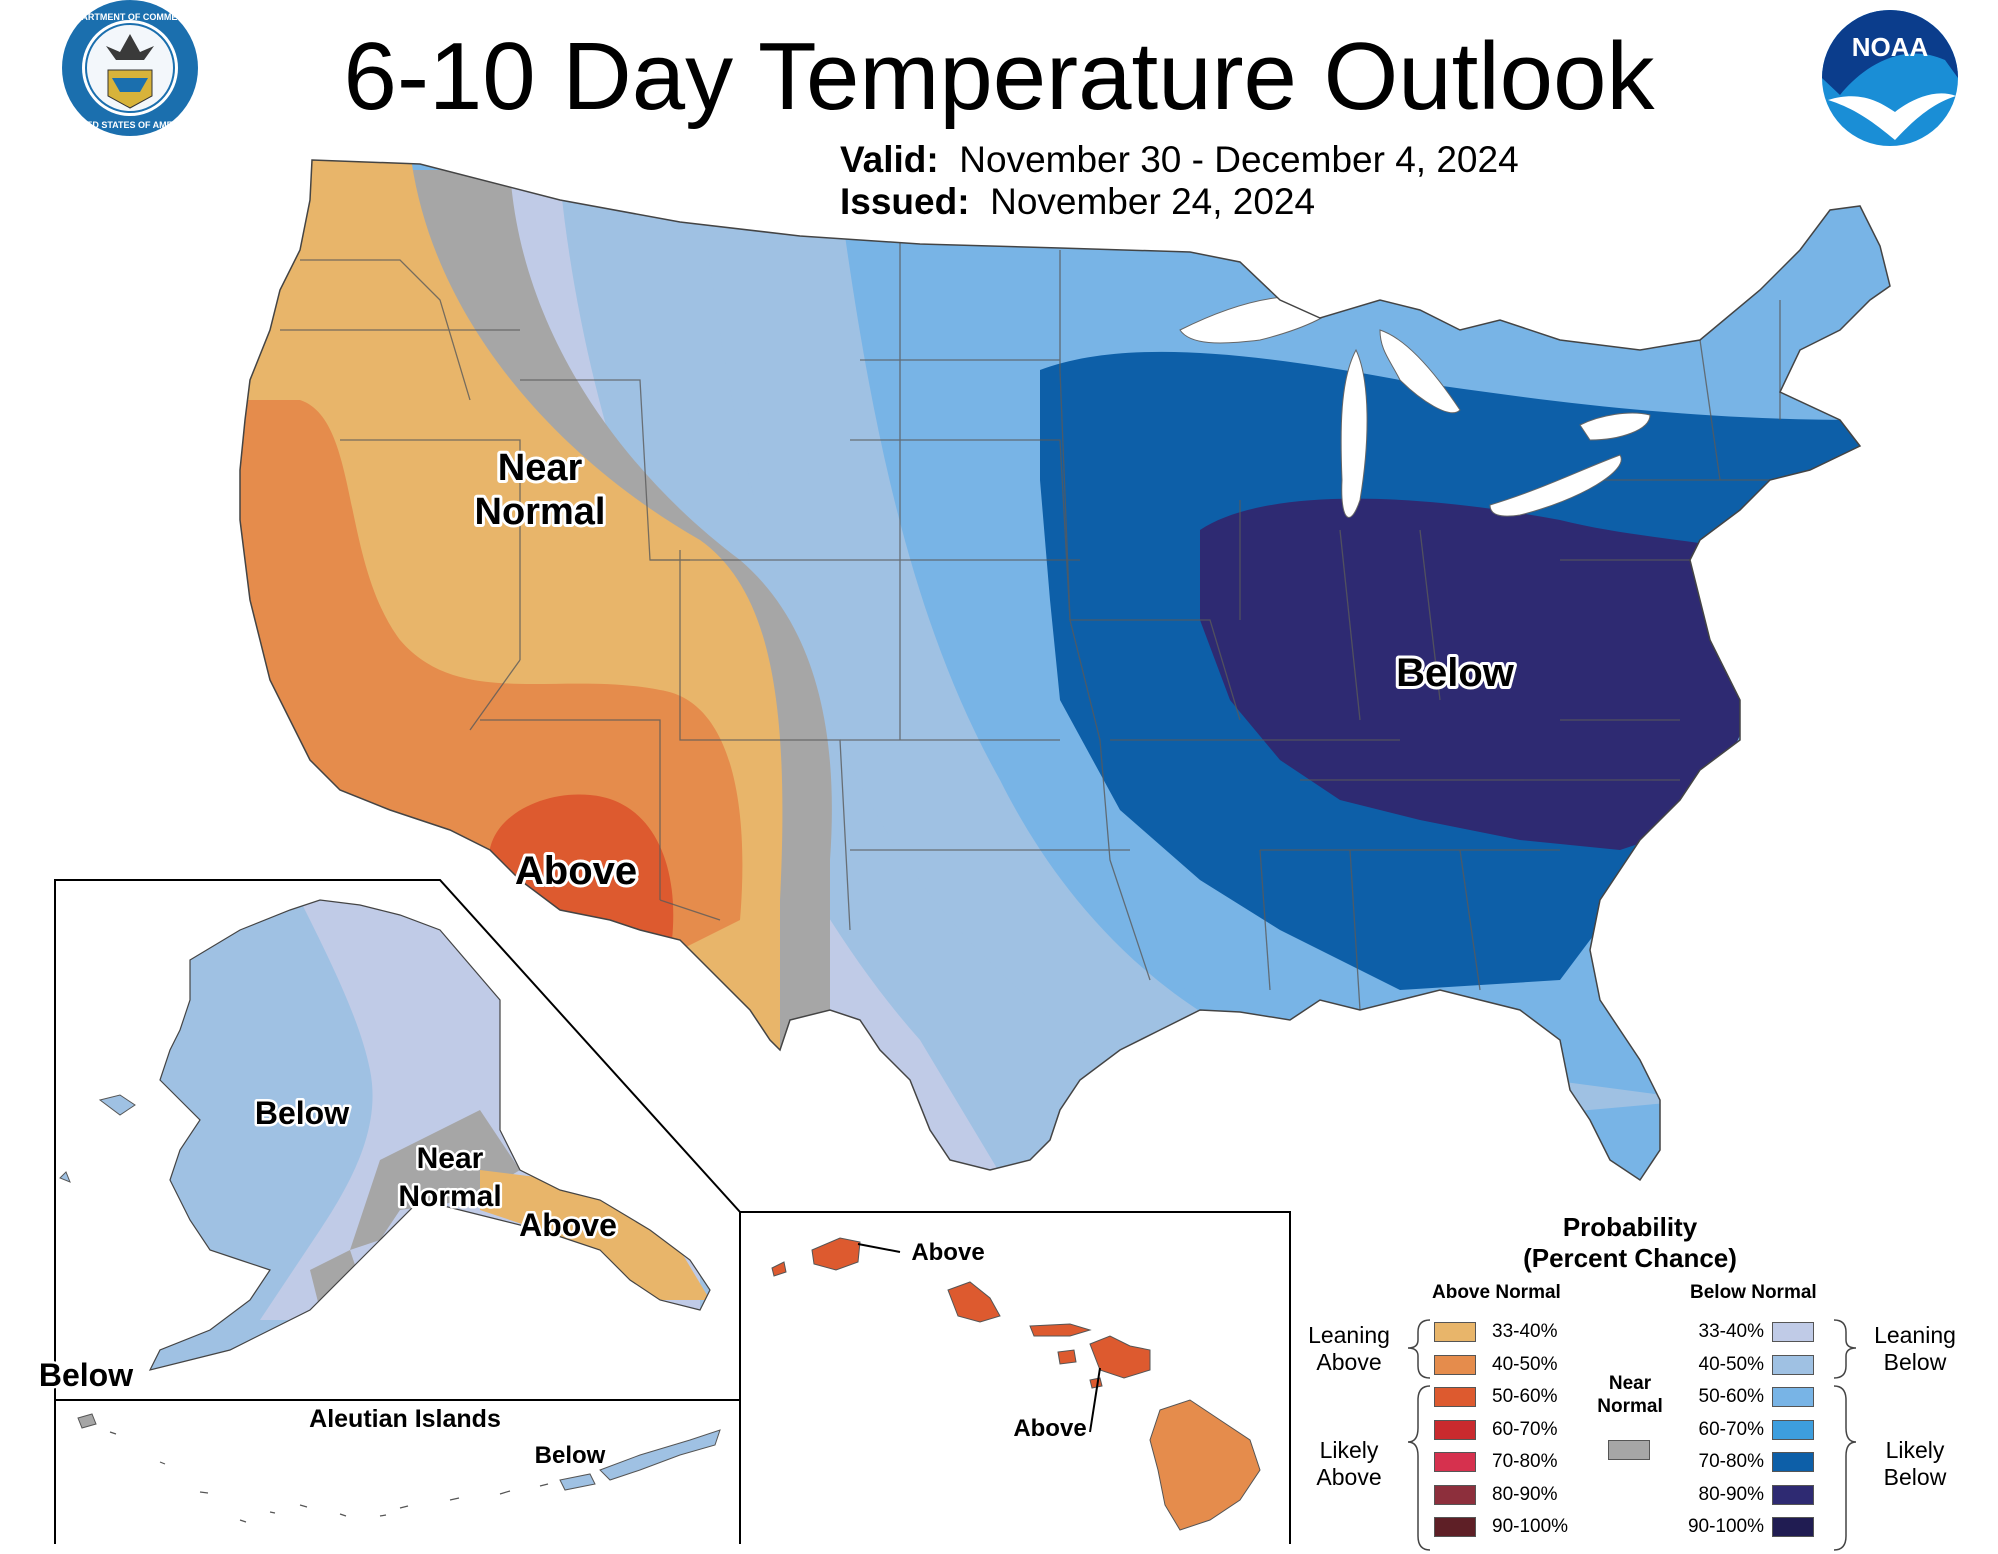  What do you see at coordinates (302, 1113) in the screenshot?
I see `alaska-below-label: Below` at bounding box center [302, 1113].